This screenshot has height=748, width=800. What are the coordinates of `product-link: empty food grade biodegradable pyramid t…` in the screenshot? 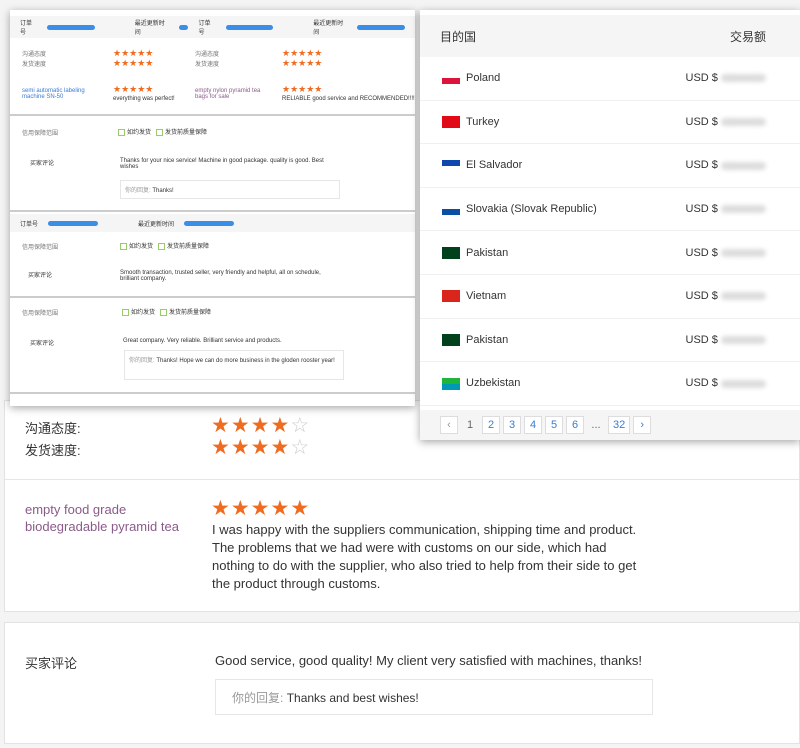 It's located at (102, 518).